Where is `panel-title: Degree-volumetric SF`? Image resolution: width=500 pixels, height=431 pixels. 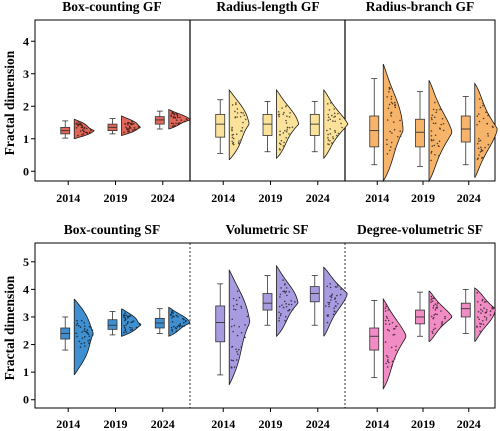
panel-title: Degree-volumetric SF is located at coordinates (420, 229).